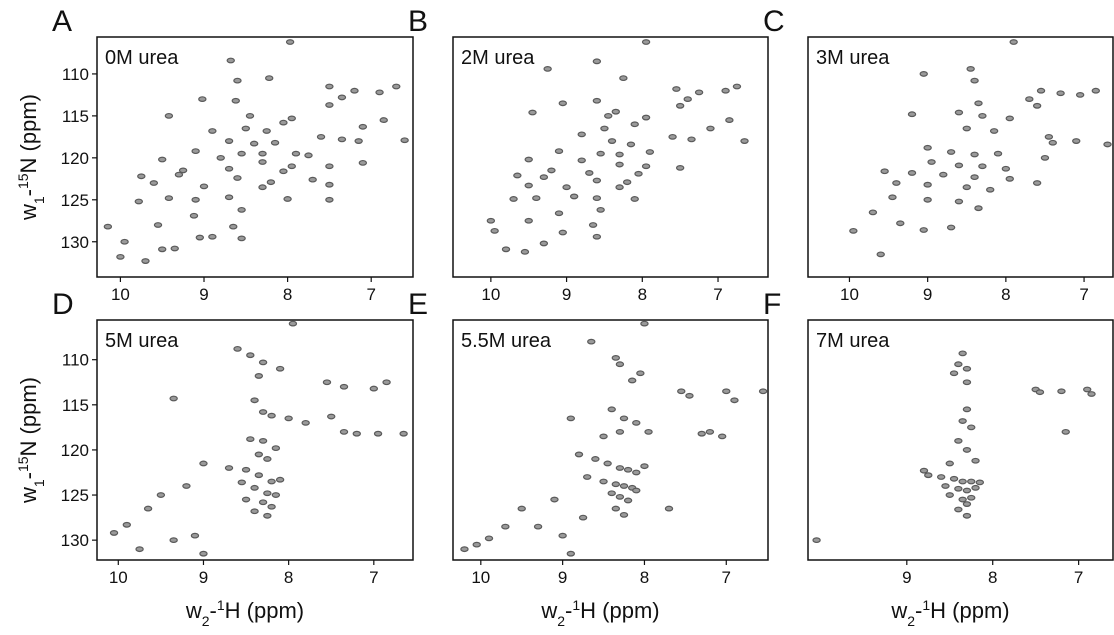  What do you see at coordinates (772, 304) in the screenshot?
I see `panel-letter: F` at bounding box center [772, 304].